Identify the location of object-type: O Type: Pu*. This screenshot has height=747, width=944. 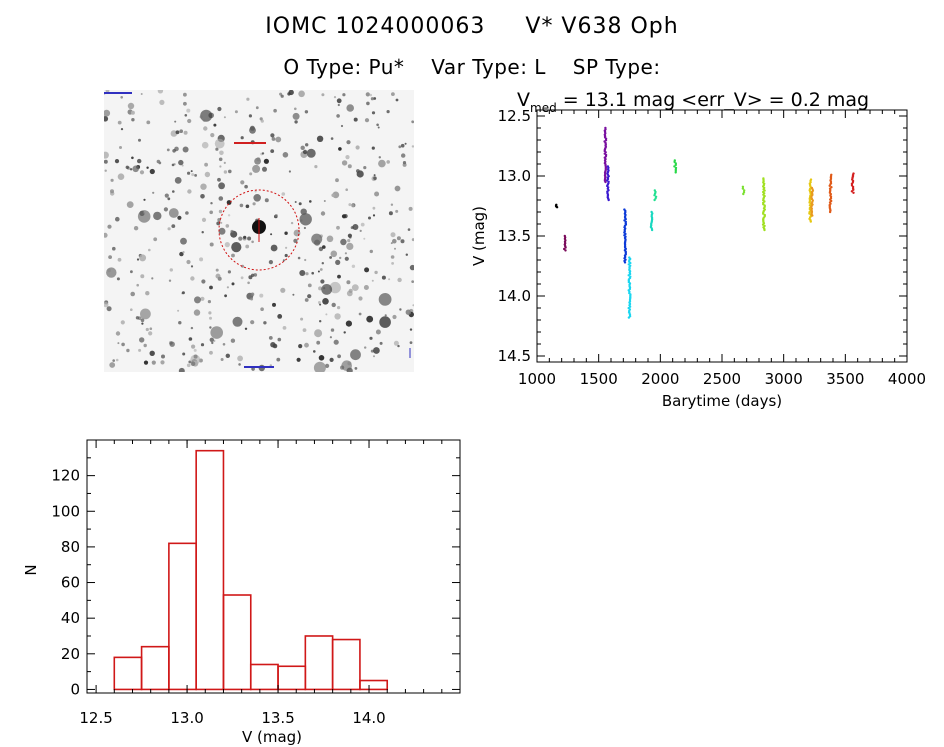
(344, 67).